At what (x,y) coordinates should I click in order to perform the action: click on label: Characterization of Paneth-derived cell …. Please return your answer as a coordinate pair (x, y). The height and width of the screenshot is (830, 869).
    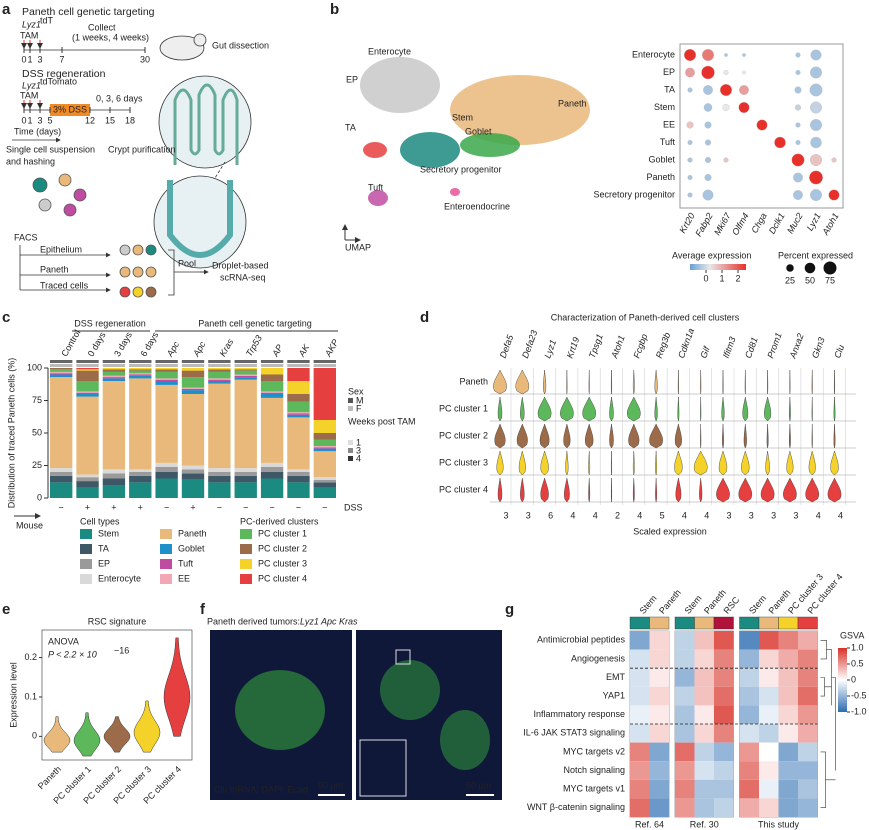
    Looking at the image, I should click on (645, 317).